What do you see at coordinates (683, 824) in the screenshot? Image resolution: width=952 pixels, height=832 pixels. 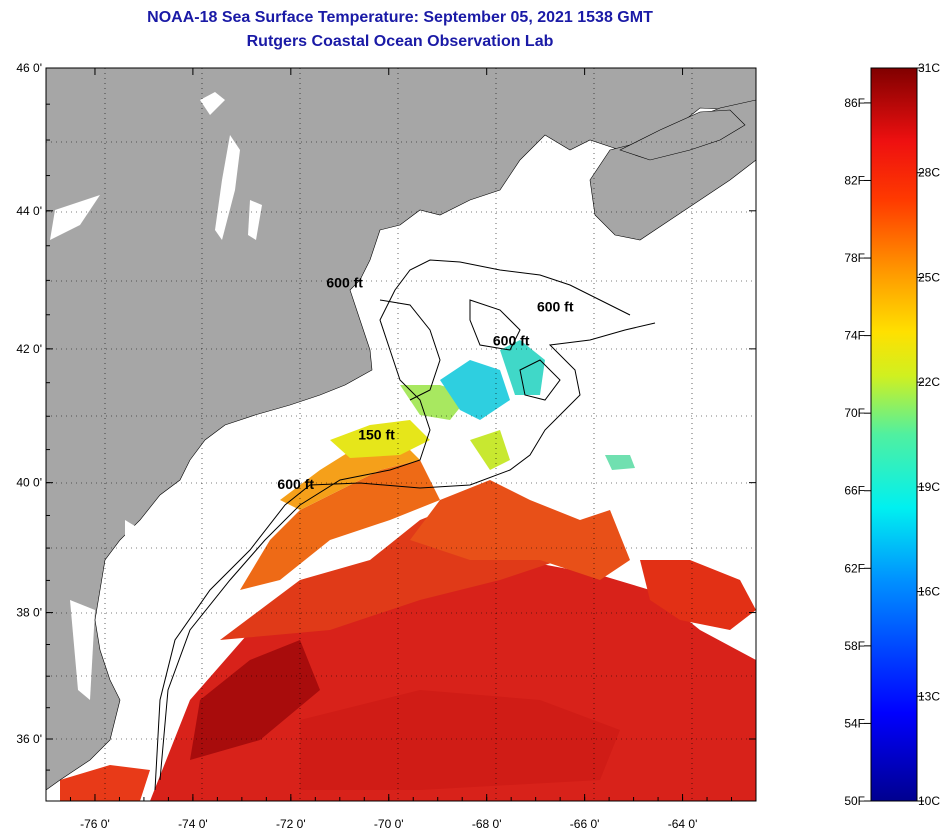 I see `lon-tick-label: -64 0'` at bounding box center [683, 824].